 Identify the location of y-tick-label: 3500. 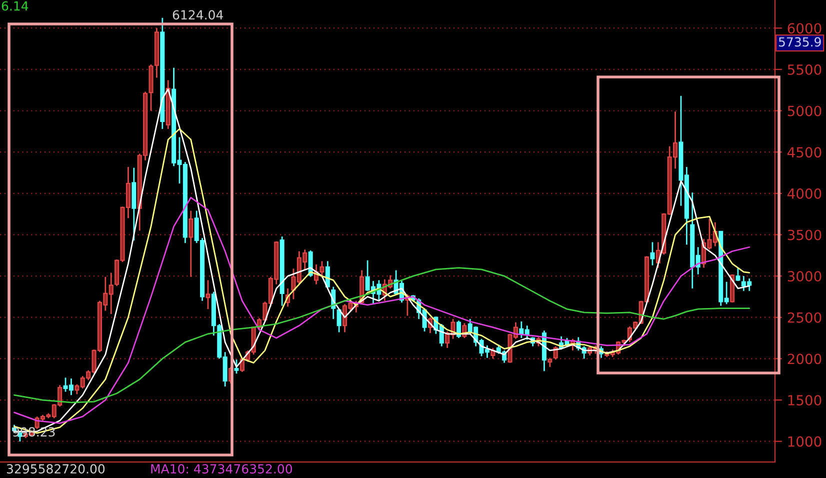
(805, 235).